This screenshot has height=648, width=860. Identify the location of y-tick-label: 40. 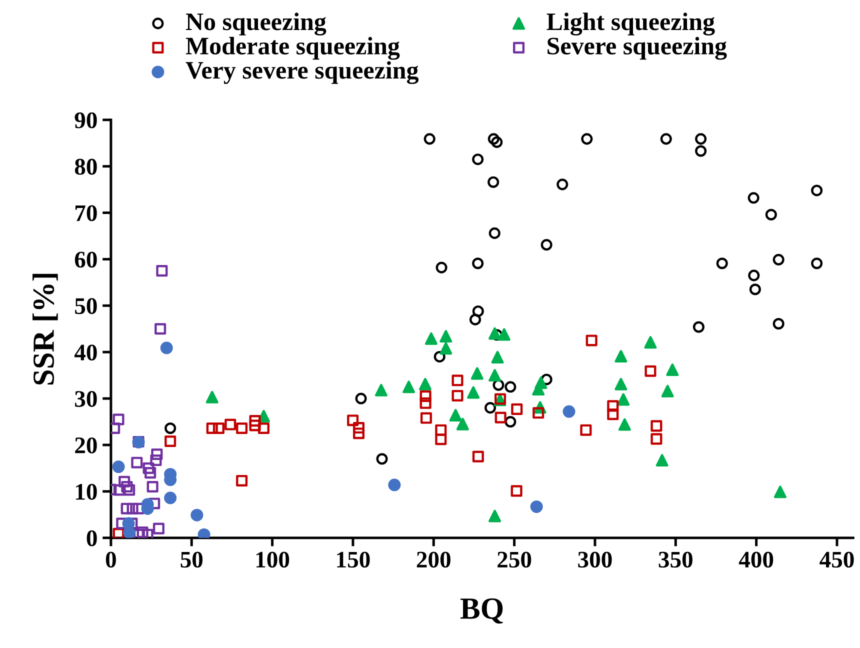
(85, 352).